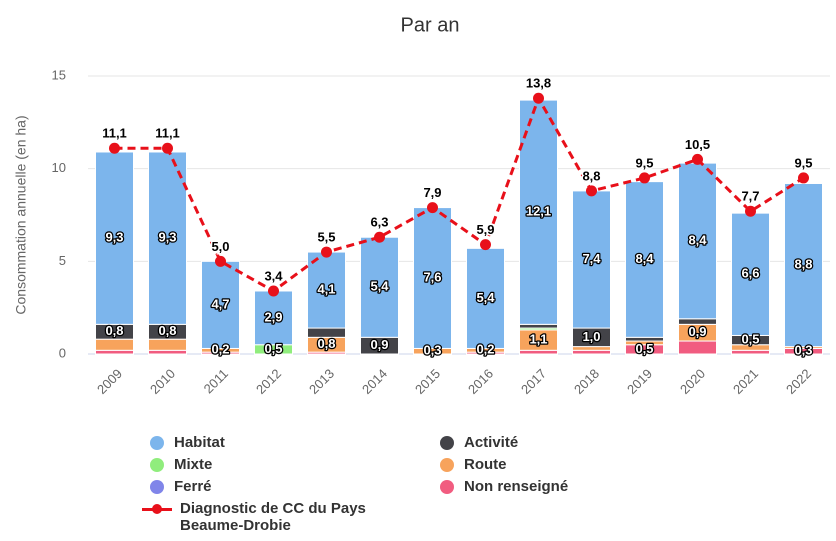 This screenshot has height=541, width=836. I want to click on segment-label: 0,9, so click(697, 331).